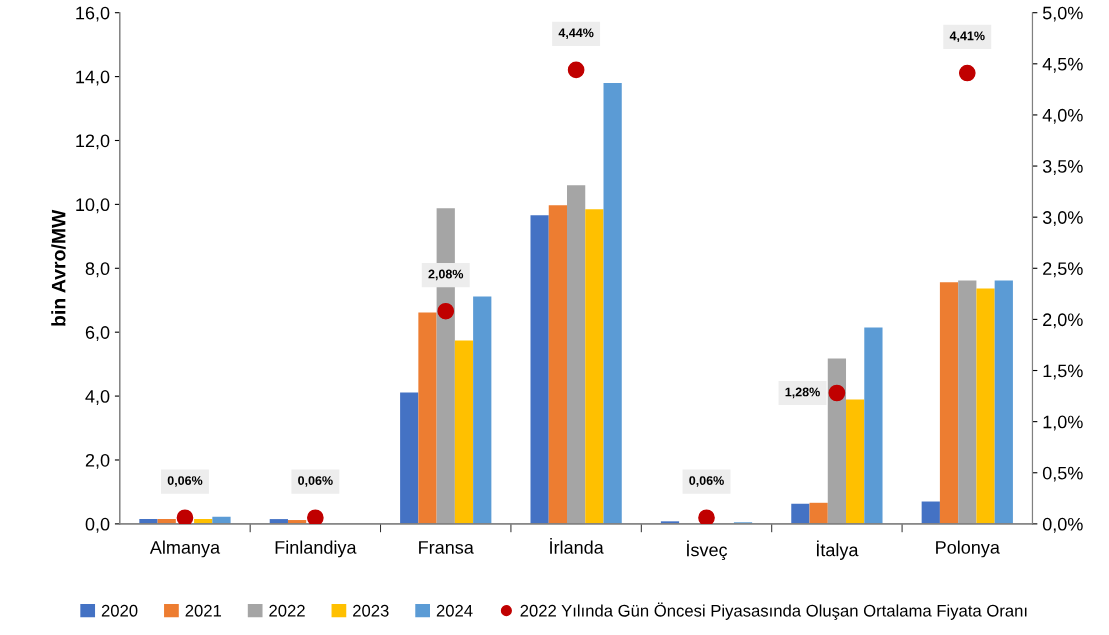 This screenshot has width=1109, height=635. I want to click on legend-label: 2024, so click(454, 610).